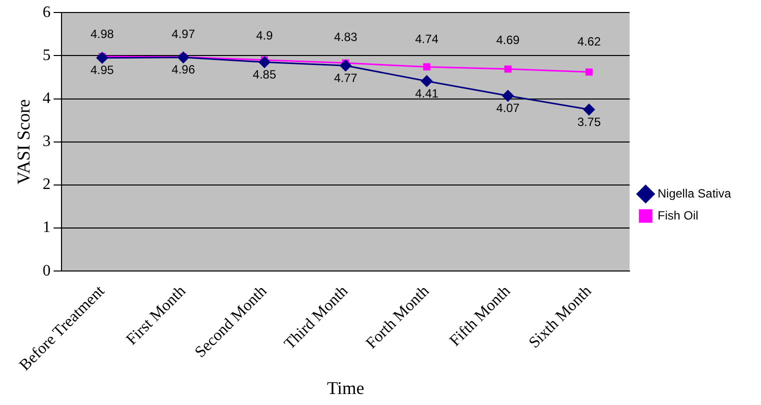 The width and height of the screenshot is (761, 405). I want to click on data-label: 3.75, so click(589, 121).